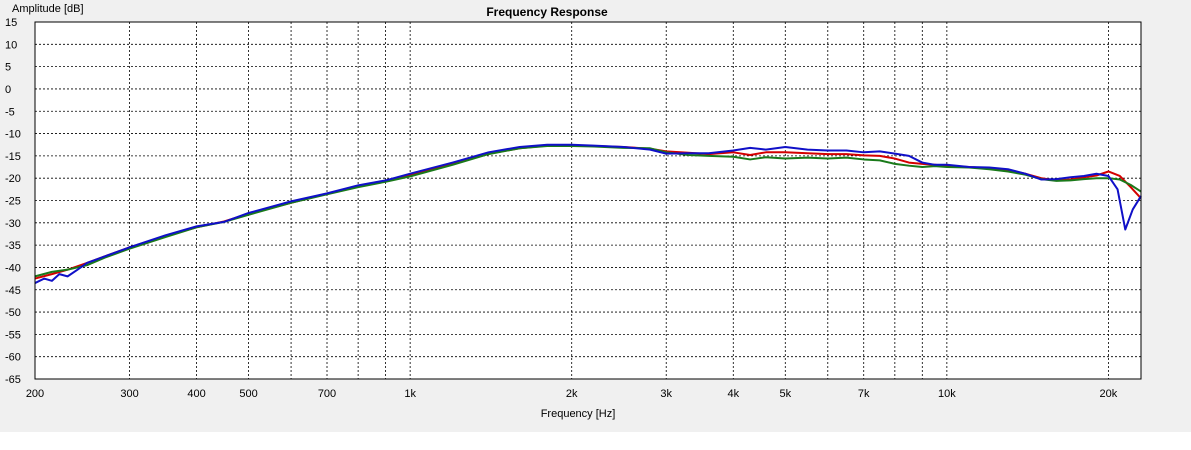 The width and height of the screenshot is (1191, 450). Describe the element at coordinates (129, 394) in the screenshot. I see `x-tick-label: 300` at that location.